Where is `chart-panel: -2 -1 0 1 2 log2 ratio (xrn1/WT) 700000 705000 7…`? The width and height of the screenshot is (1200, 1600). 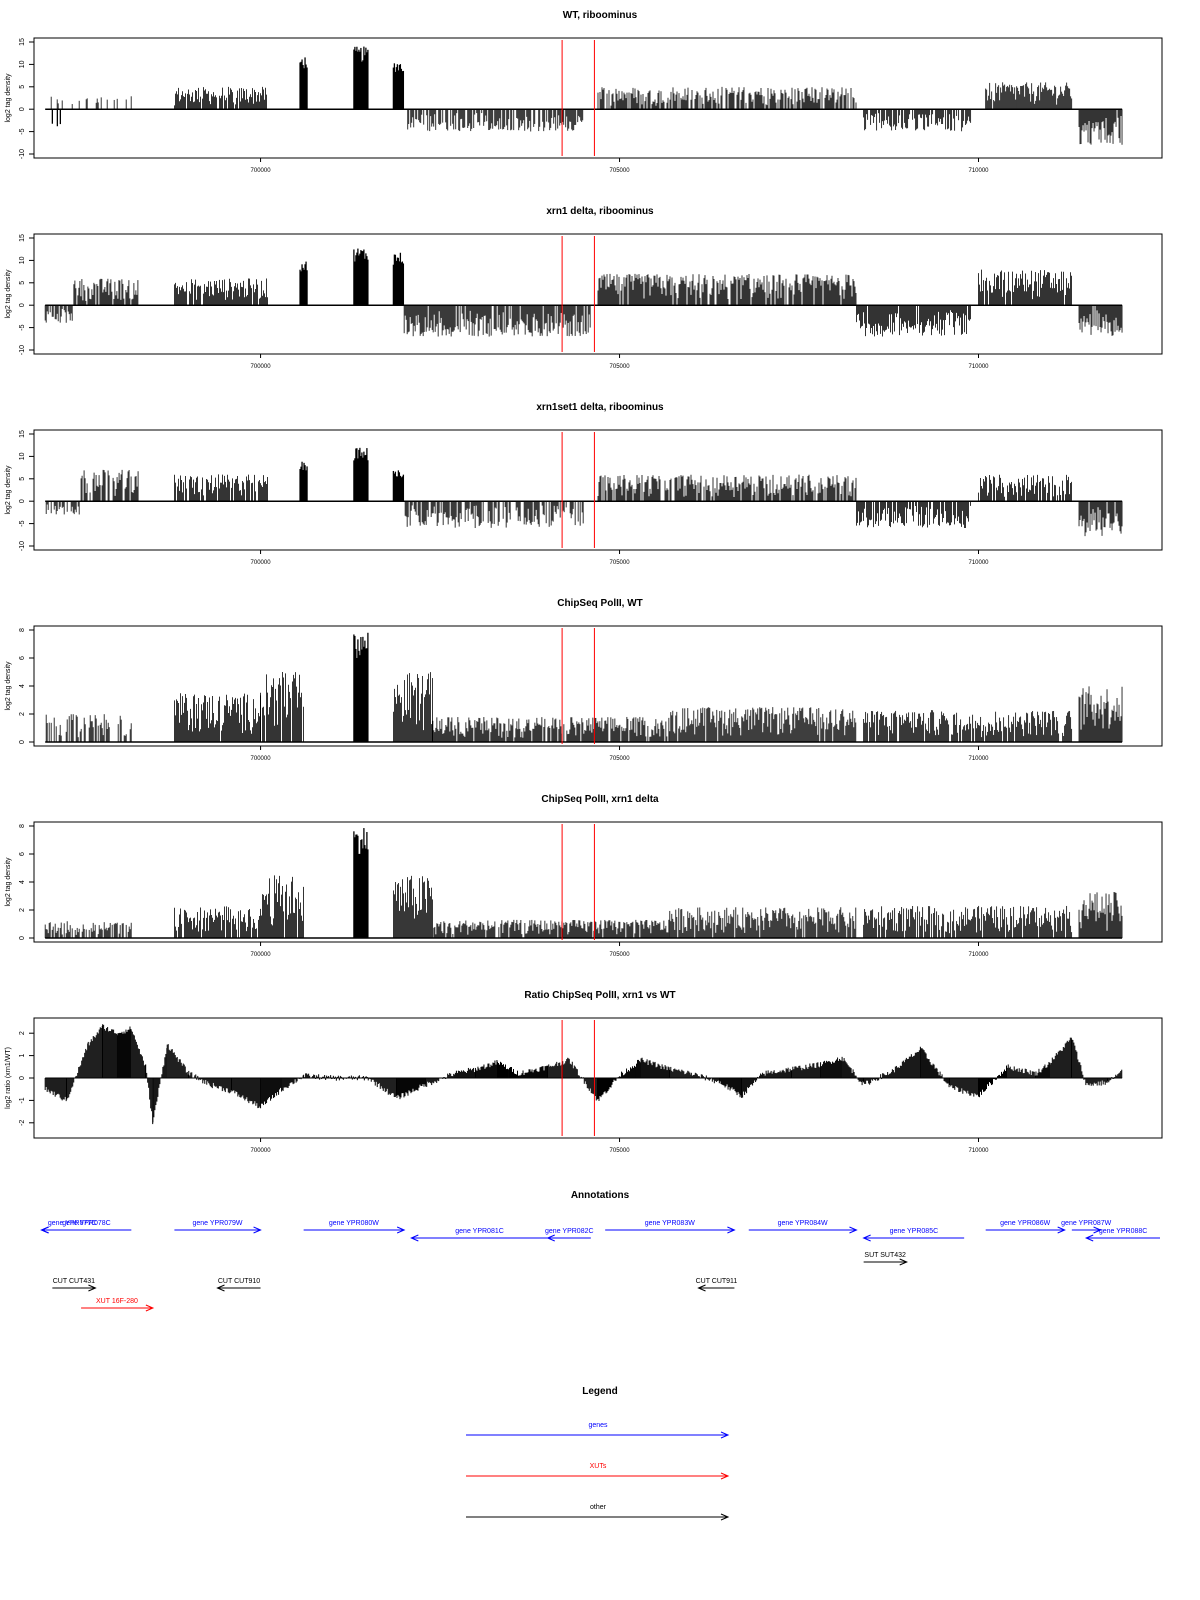
chart-panel: -2 -1 0 1 2 log2 ratio (xrn1/WT) 700000 705000 7… is located at coordinates (584, 1085).